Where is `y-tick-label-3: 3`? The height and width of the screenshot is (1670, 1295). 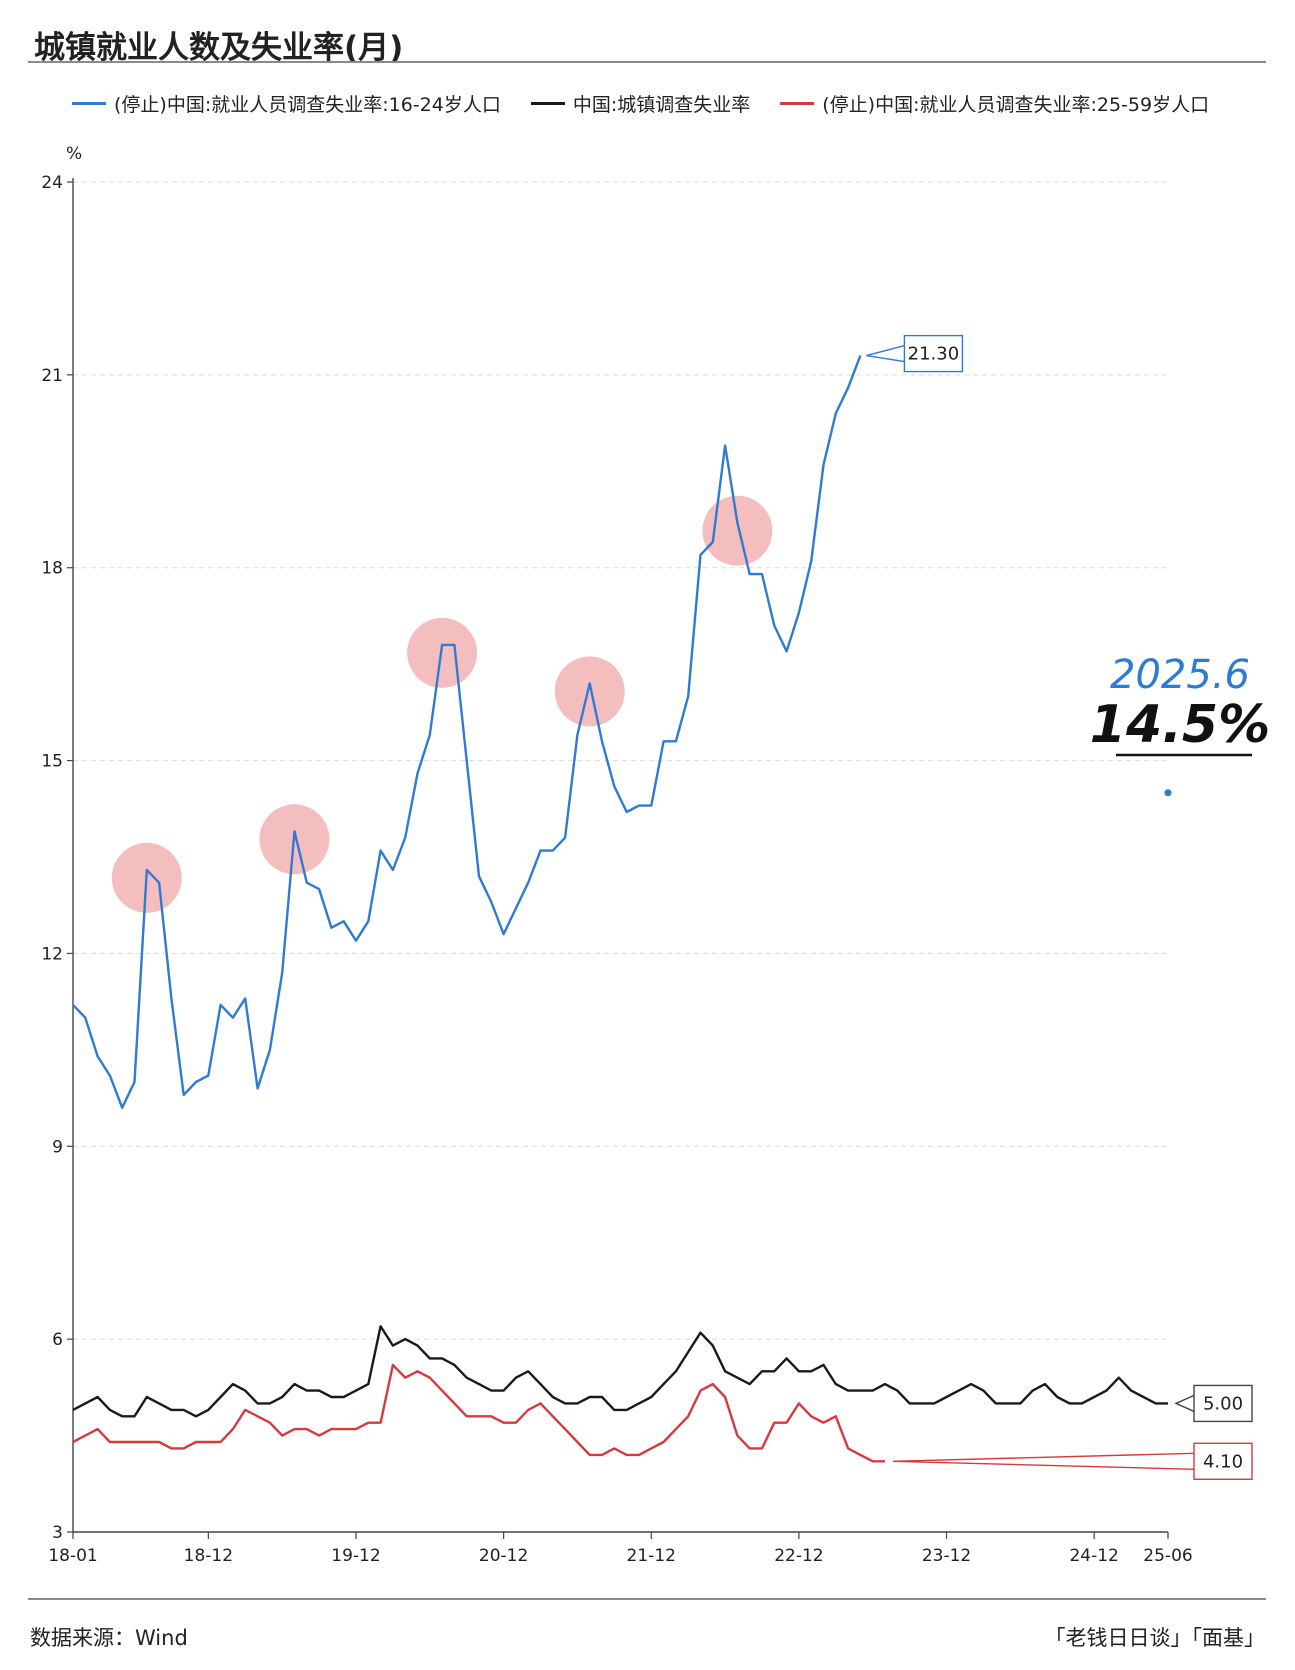 y-tick-label-3: 3 is located at coordinates (57, 1533).